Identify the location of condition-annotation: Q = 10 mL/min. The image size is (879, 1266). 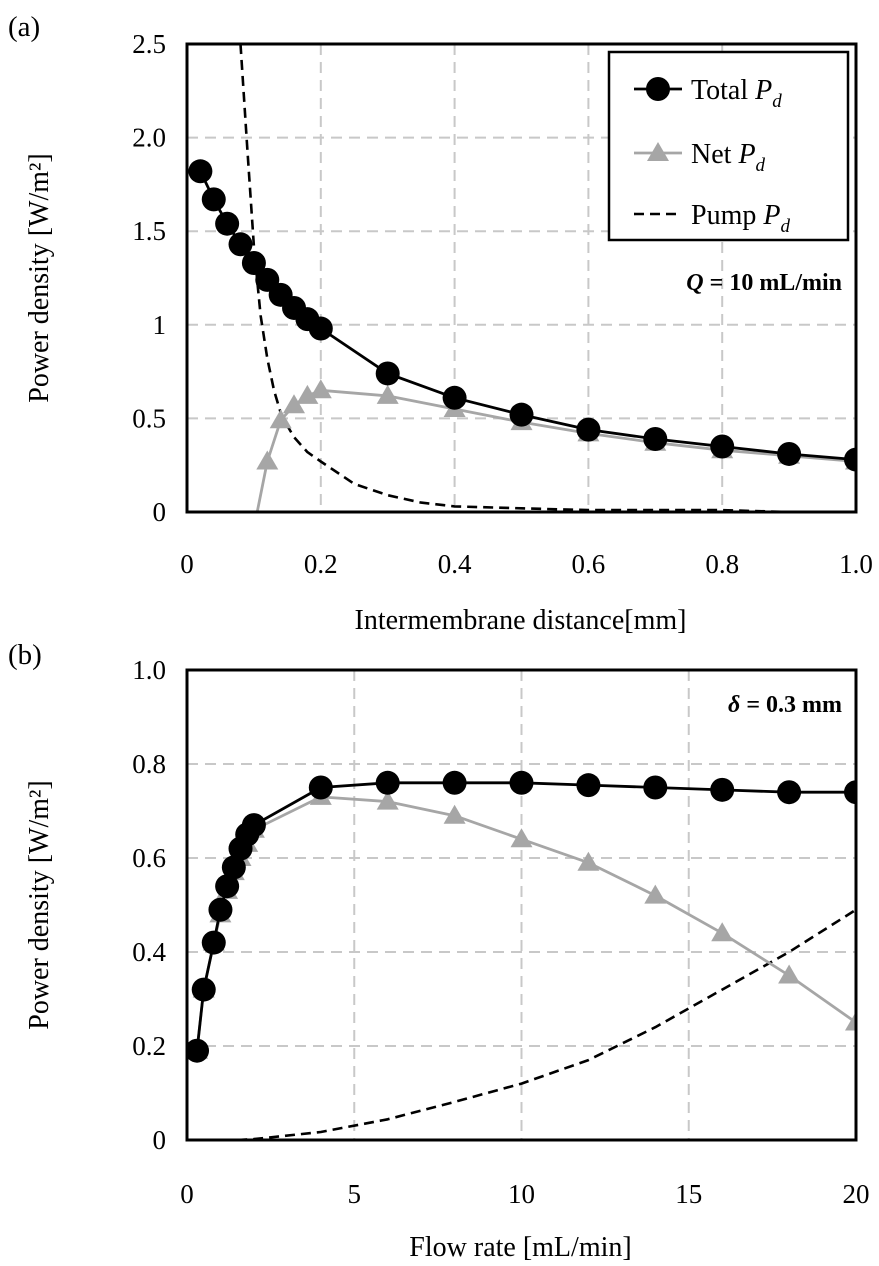
(764, 283).